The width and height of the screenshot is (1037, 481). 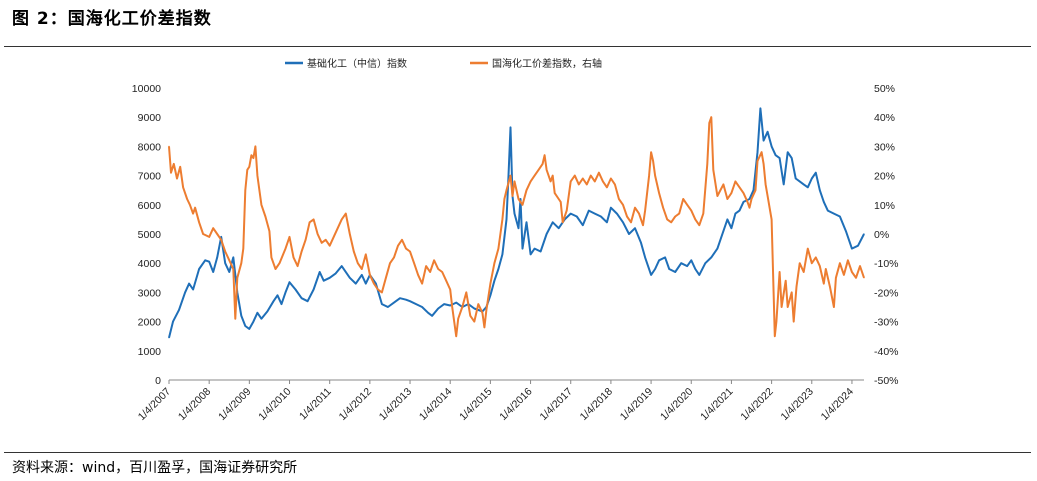 I want to click on y-right-tick-label: 30%, so click(x=884, y=147).